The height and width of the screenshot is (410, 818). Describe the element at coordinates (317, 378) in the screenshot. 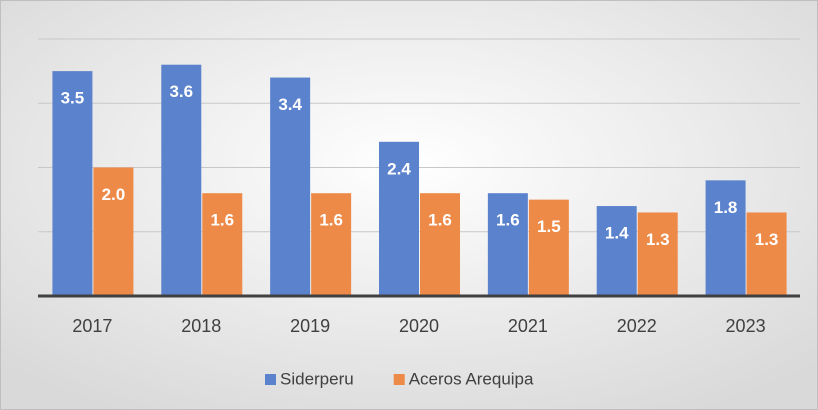

I see `legend-label: Siderperu` at that location.